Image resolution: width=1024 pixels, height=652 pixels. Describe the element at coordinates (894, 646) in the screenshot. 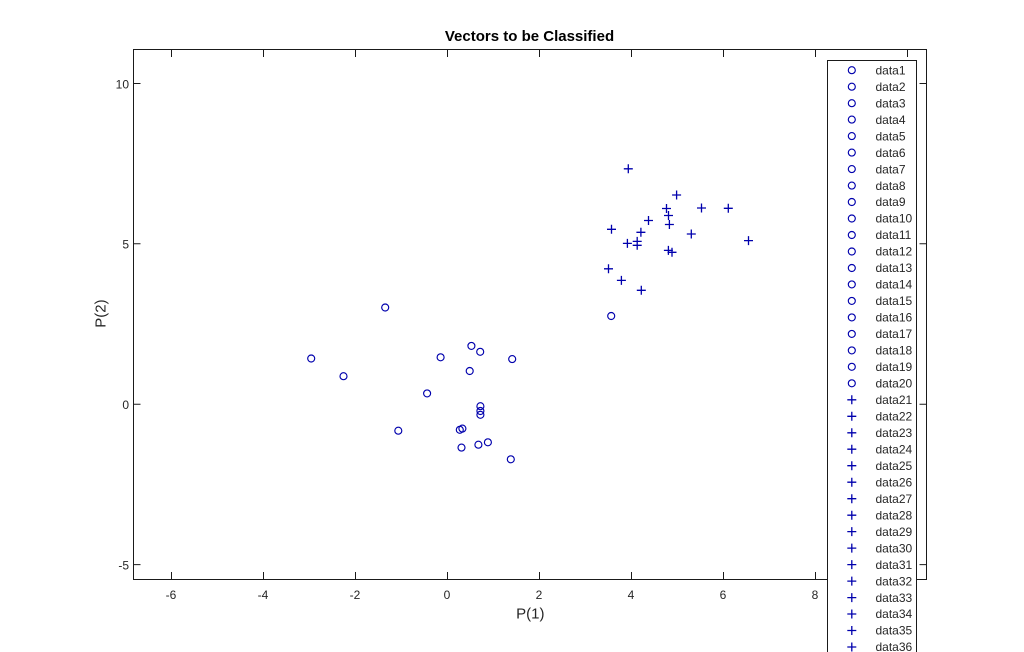

I see `svg-text: data36` at that location.